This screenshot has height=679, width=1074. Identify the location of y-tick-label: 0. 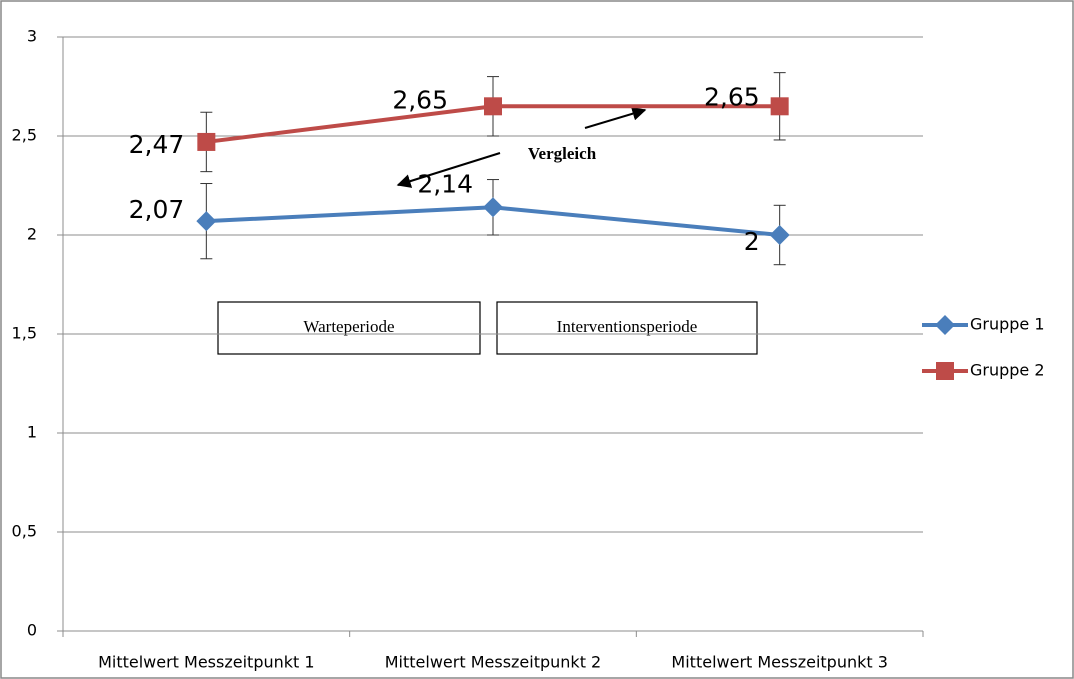
(32, 630).